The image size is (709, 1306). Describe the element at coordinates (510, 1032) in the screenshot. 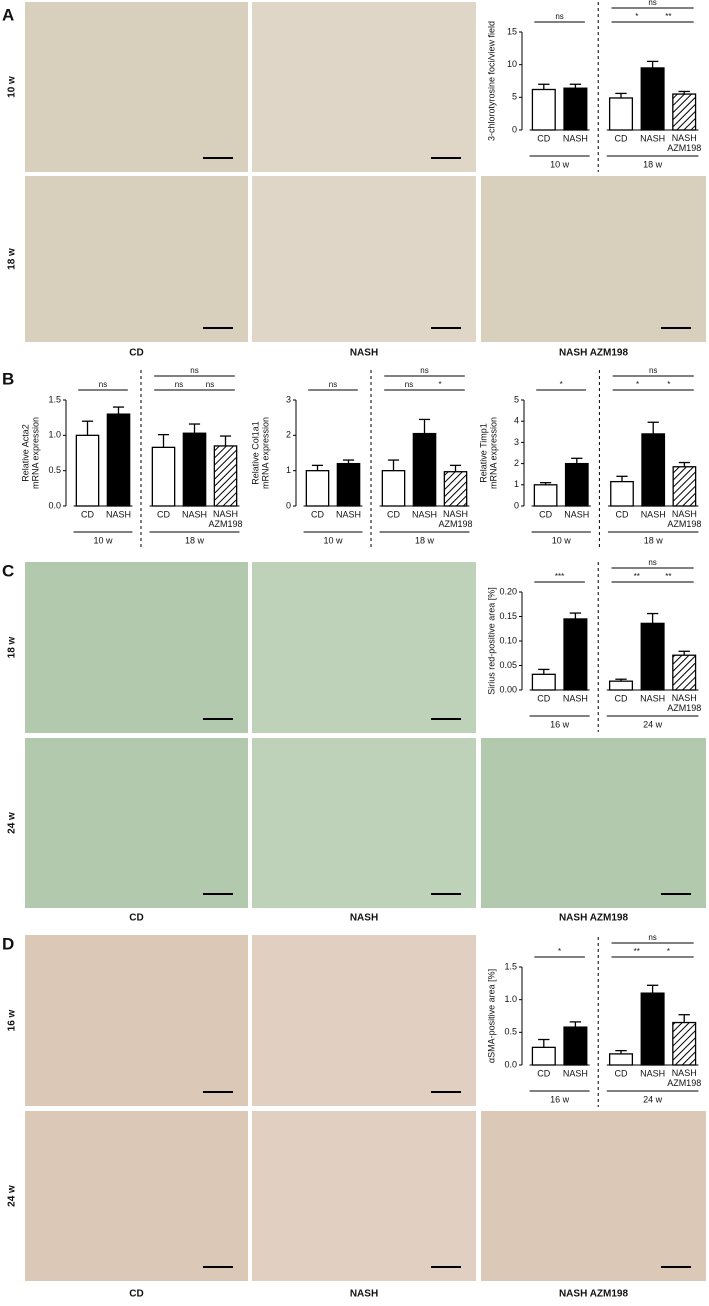

I see `y-tick-label: 0.5` at that location.